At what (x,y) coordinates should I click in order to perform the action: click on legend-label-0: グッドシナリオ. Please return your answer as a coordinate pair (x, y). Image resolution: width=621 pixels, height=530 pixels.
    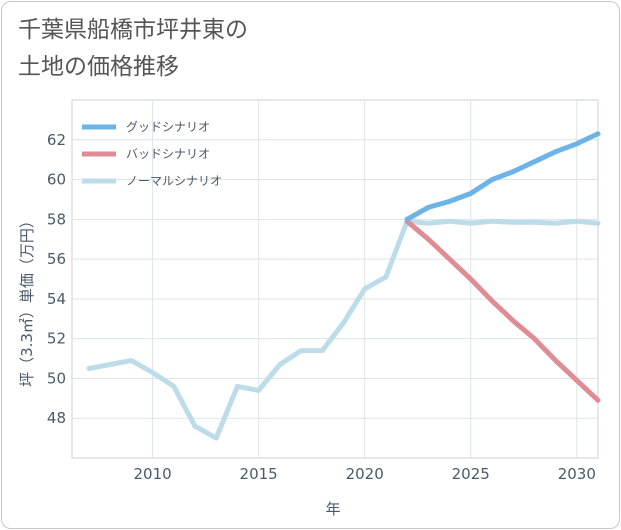
    Looking at the image, I should click on (168, 127).